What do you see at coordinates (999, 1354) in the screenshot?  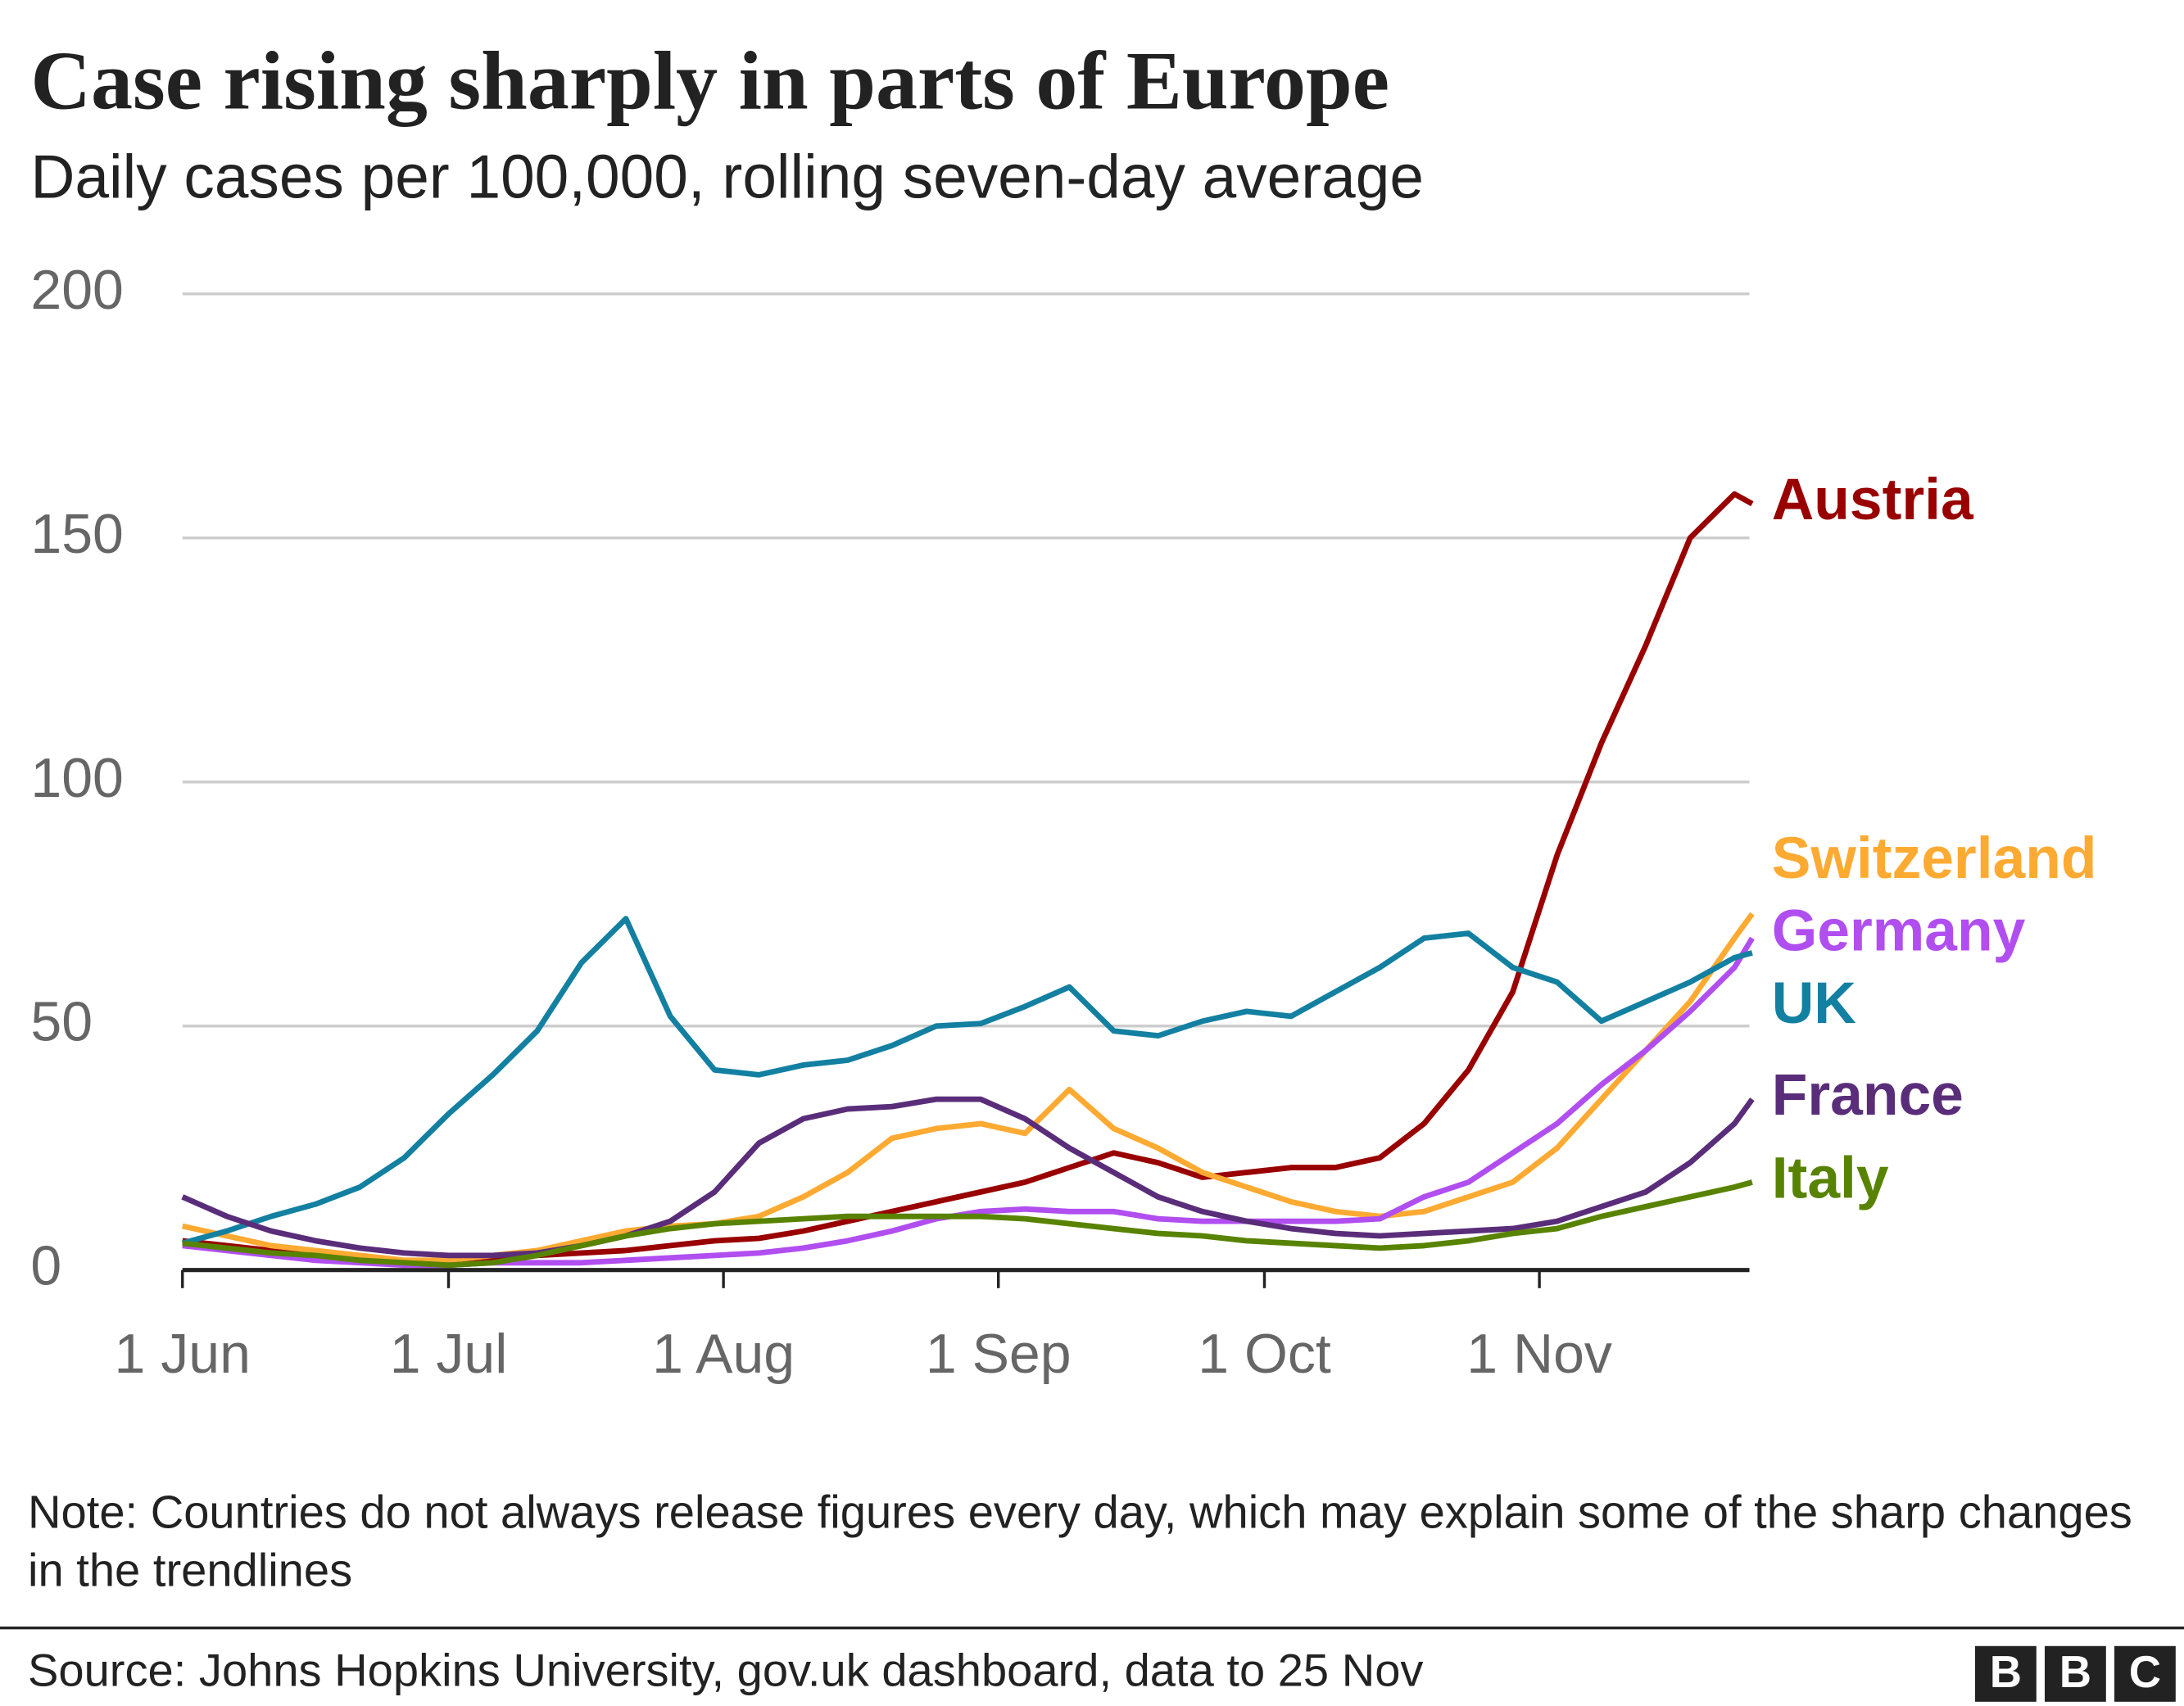 I see `x-tick-label: 1 Sep` at bounding box center [999, 1354].